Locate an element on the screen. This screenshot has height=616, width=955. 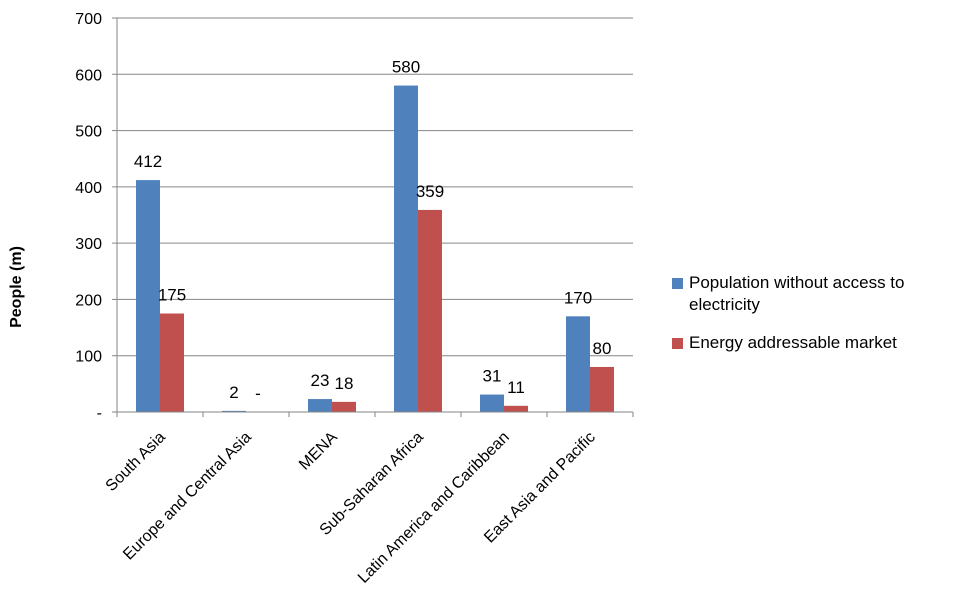
legend-item-energy-market: Energy addressable market is located at coordinates (812, 343).